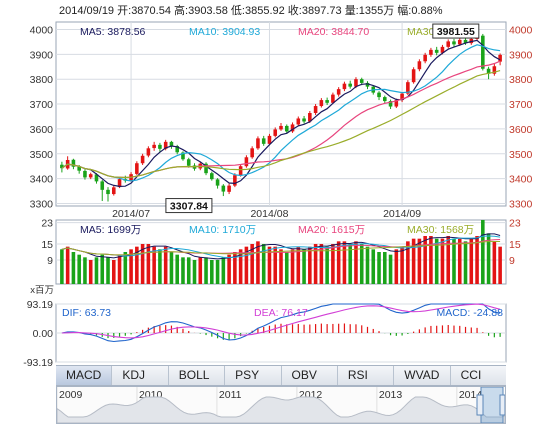 The width and height of the screenshot is (534, 429). I want to click on price-tick-right: 3300, so click(521, 205).